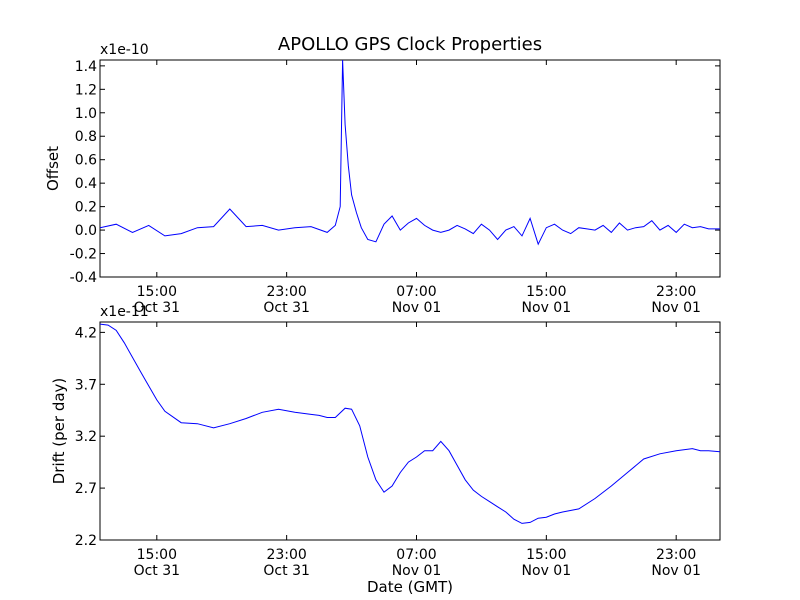 This screenshot has width=800, height=600. I want to click on x-axis-label: Date (GMT), so click(410, 587).